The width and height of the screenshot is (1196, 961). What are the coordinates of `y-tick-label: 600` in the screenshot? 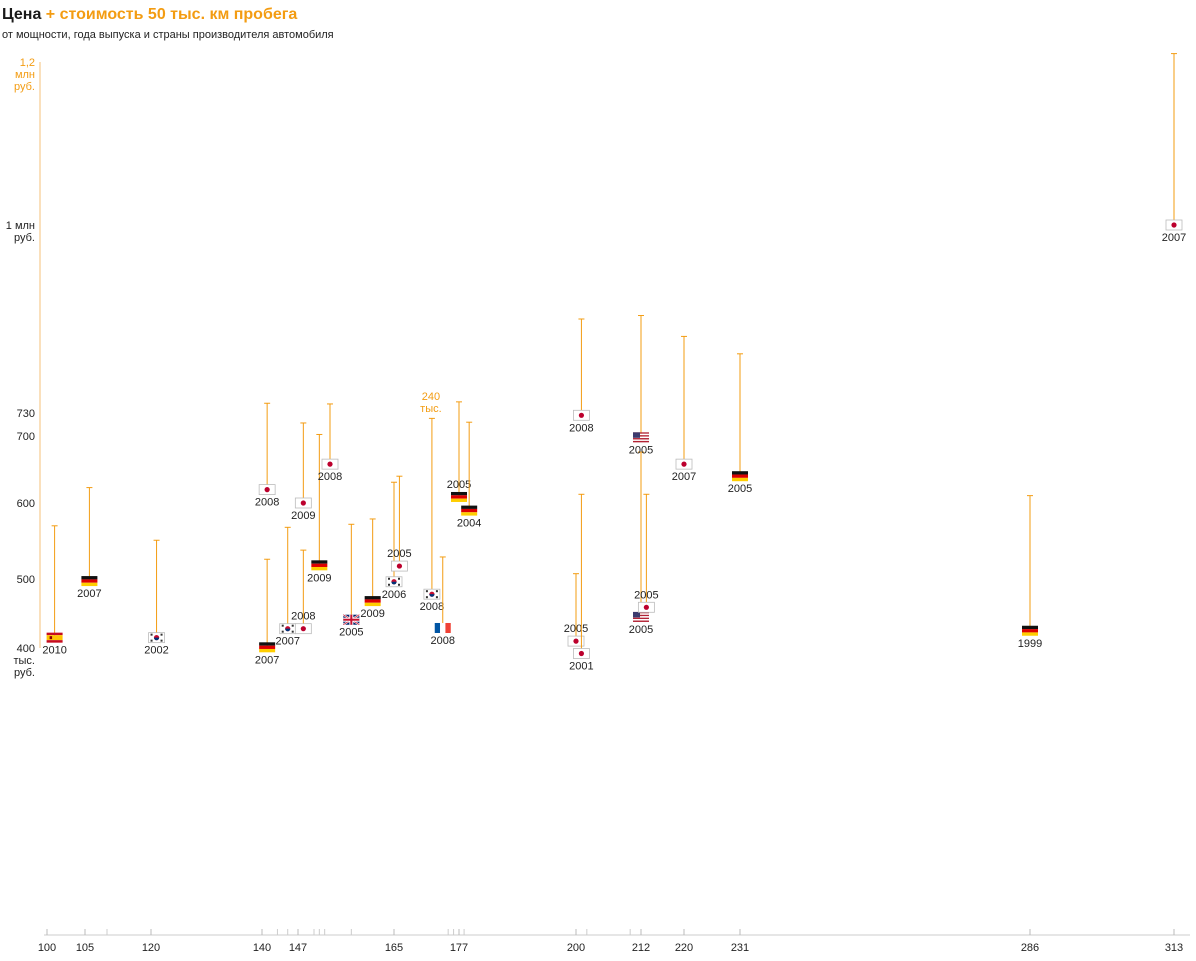 It's located at (26, 504).